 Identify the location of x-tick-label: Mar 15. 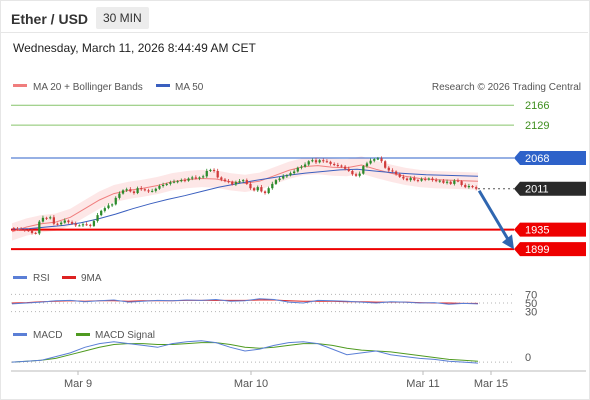
(491, 384).